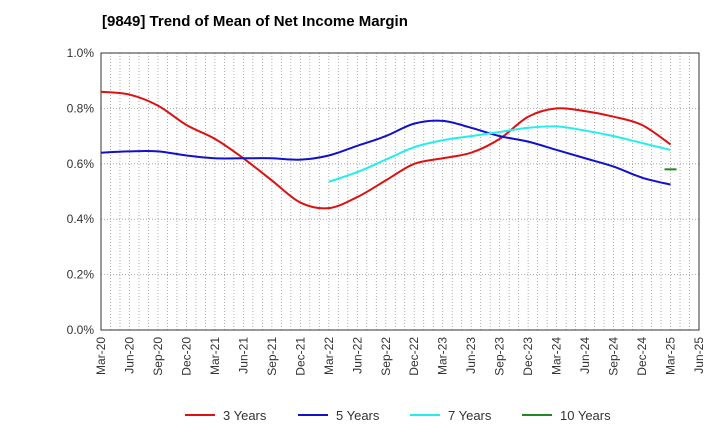 This screenshot has height=440, width=720. Describe the element at coordinates (398, 415) in the screenshot. I see `legend: 3 Years 5 Years 7 Years 10 Years` at that location.